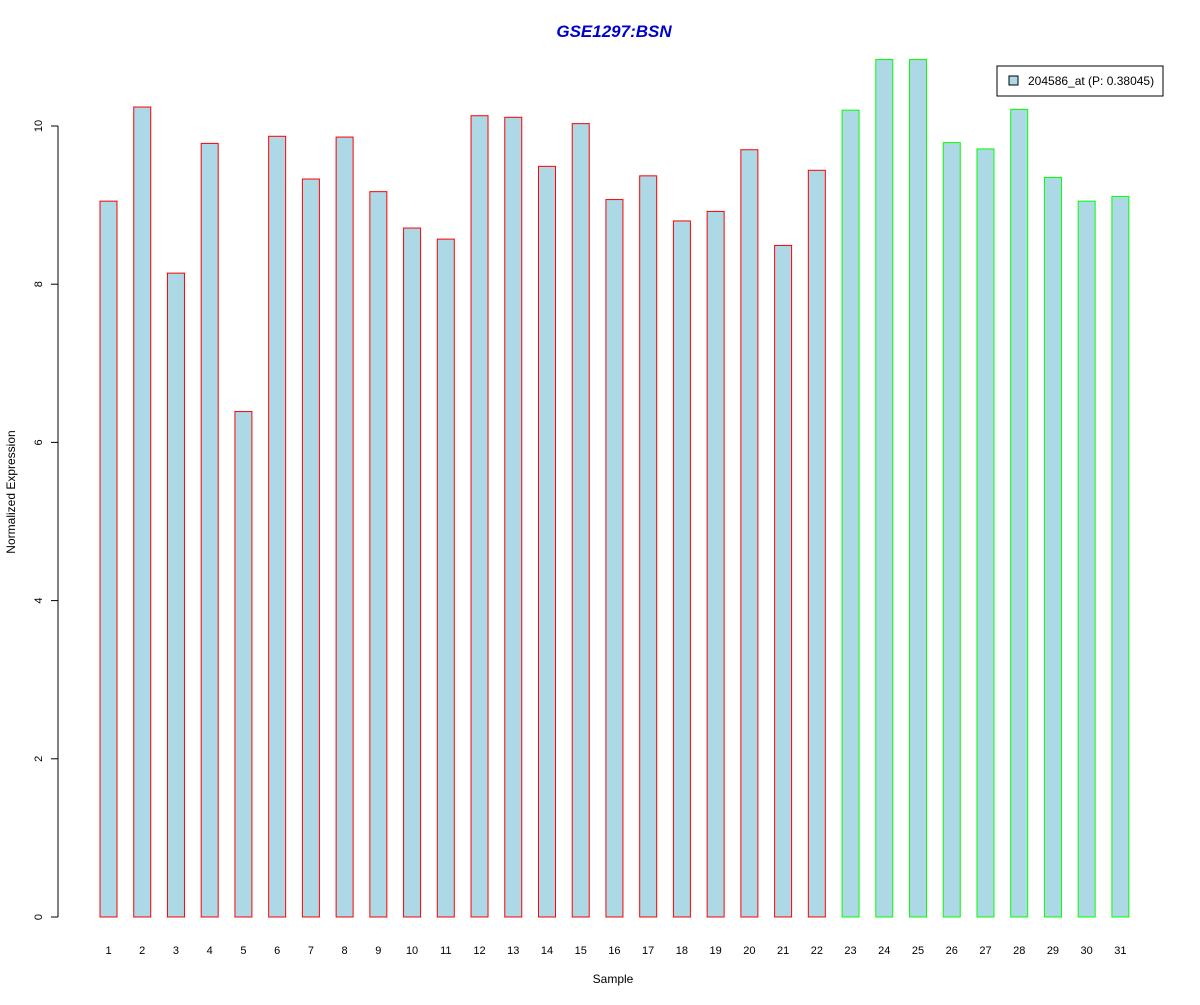 This screenshot has height=1005, width=1200. What do you see at coordinates (142, 951) in the screenshot?
I see `x-tick-label: 2` at bounding box center [142, 951].